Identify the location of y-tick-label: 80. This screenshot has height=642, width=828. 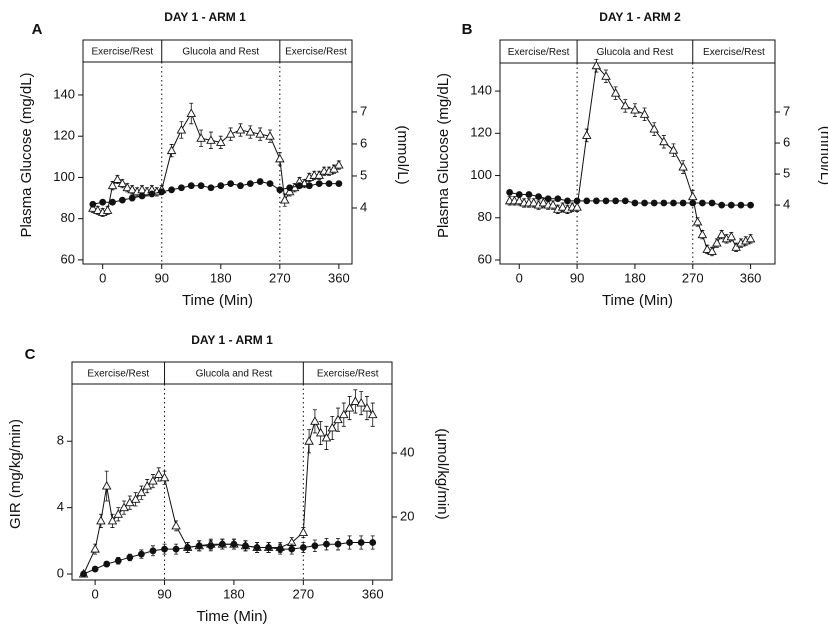
(485, 216).